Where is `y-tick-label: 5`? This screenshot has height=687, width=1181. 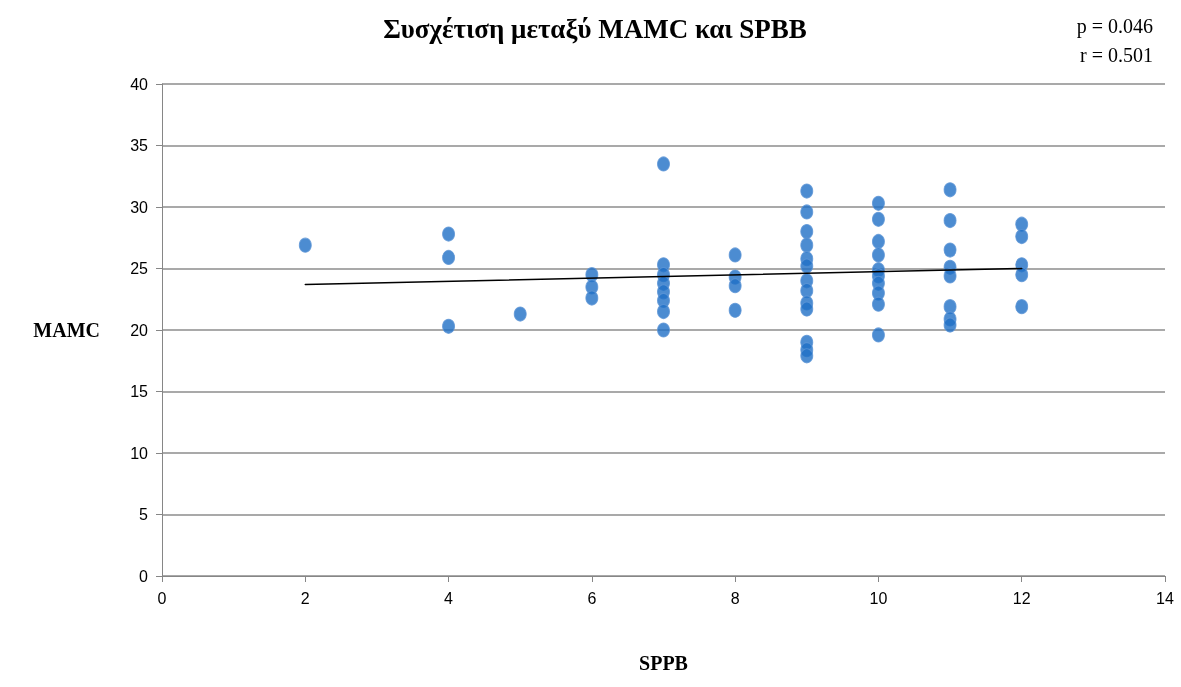
y-tick-label: 5 is located at coordinates (144, 514).